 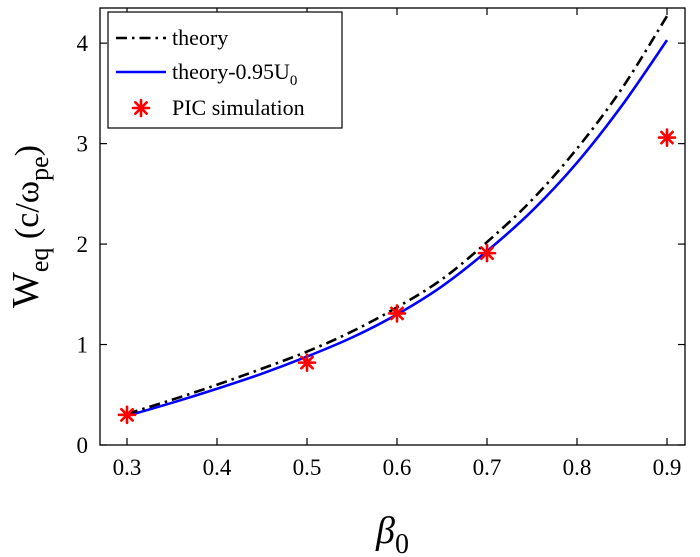 I want to click on x-tick-label: 0.6, so click(x=397, y=467).